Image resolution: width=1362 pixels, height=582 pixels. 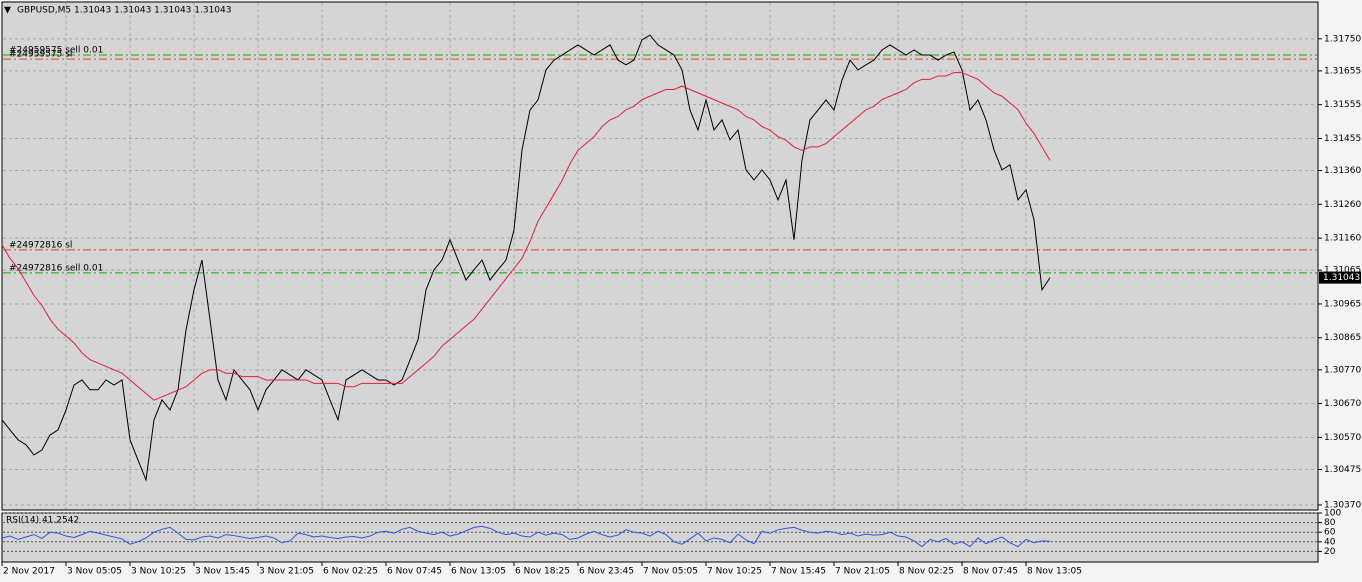 I want to click on x-tick-label: 3 Nov 10:25, so click(x=158, y=572).